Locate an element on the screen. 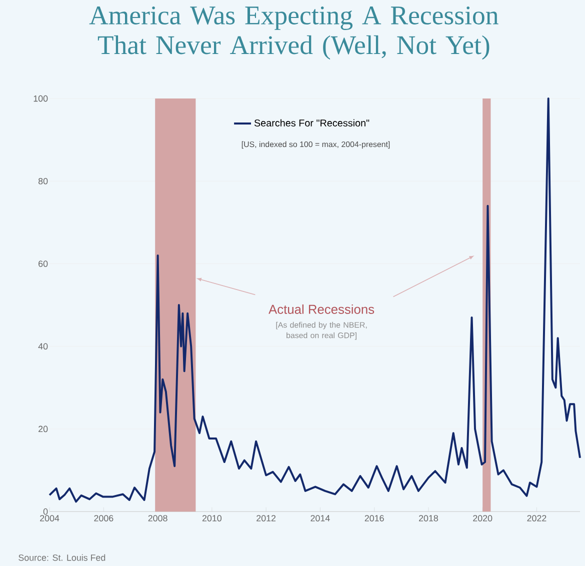 The width and height of the screenshot is (585, 566). y-tick-label: 0 is located at coordinates (45, 511).